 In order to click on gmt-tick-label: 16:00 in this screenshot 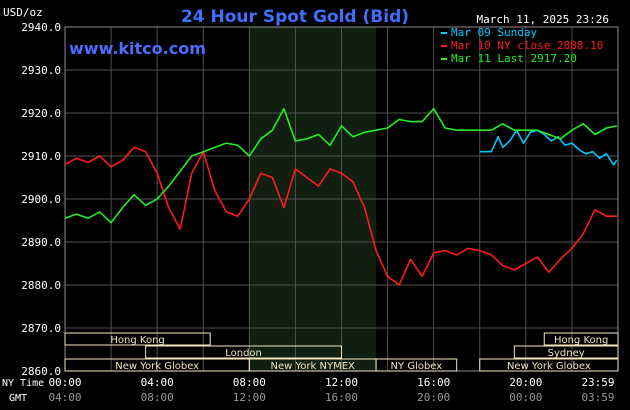, I will do `click(341, 397)`.